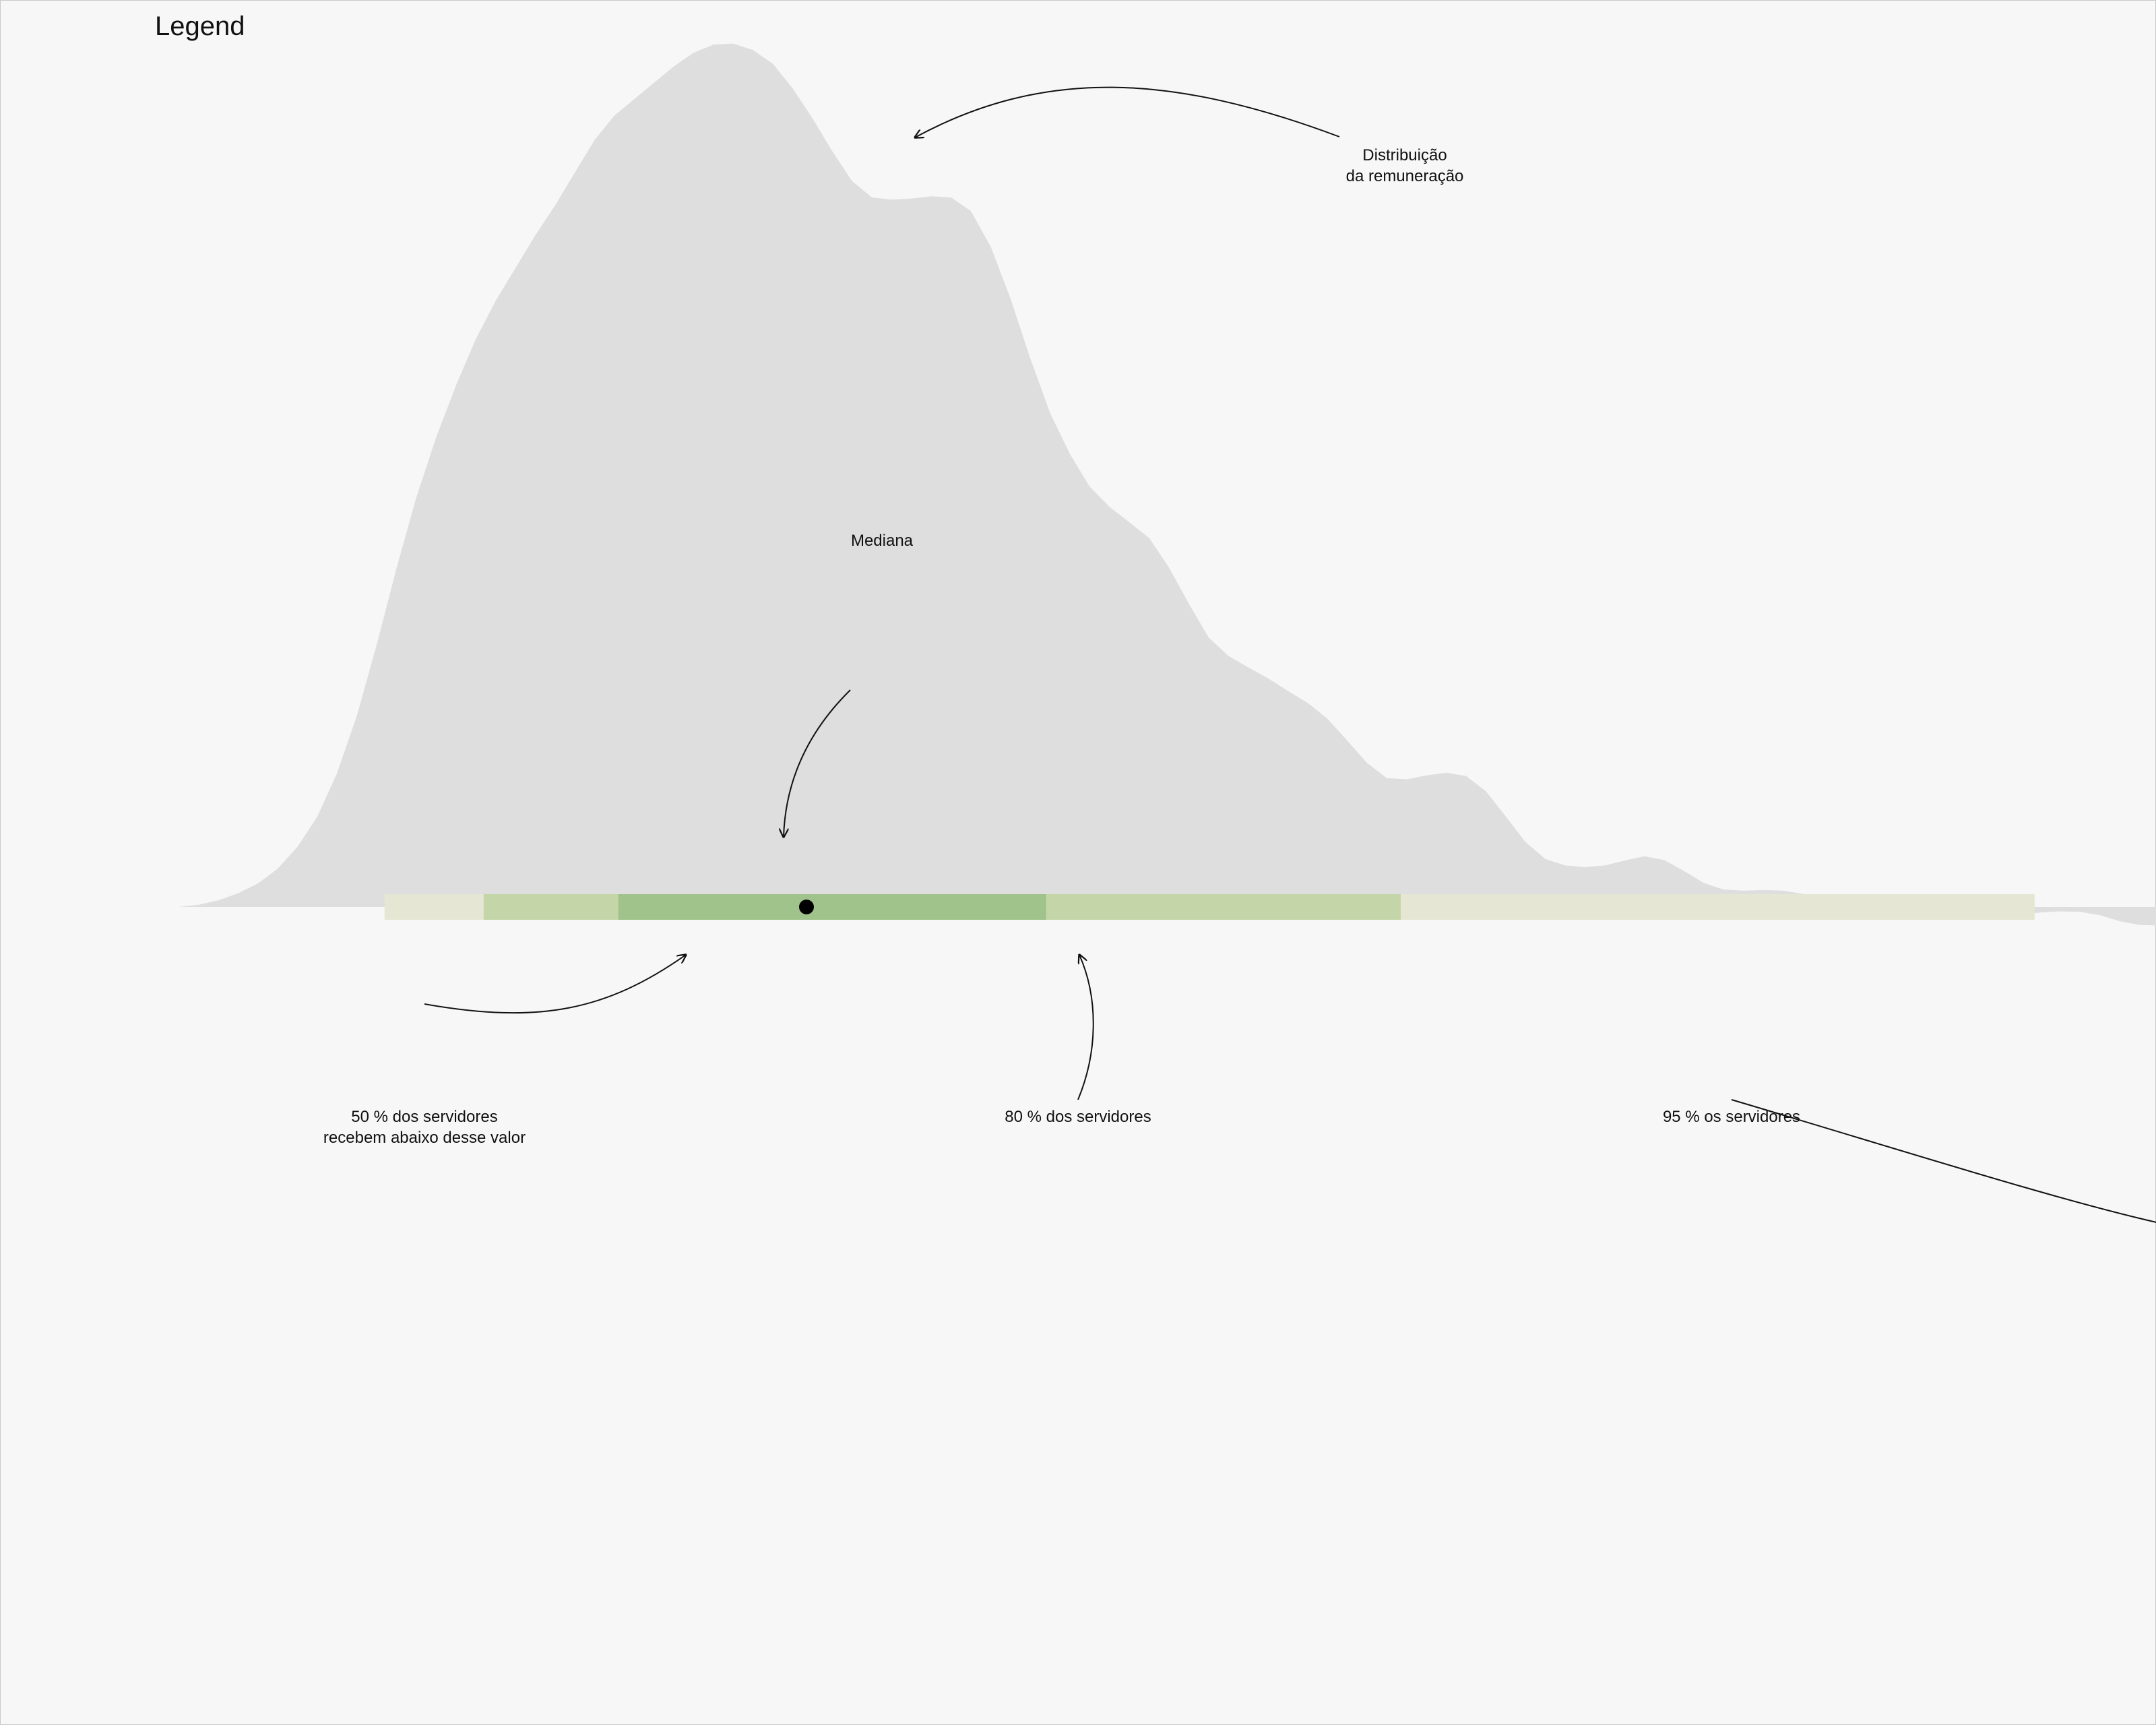  Describe the element at coordinates (424, 1117) in the screenshot. I see `label-50pct-line1: 50 % dos servidores` at that location.